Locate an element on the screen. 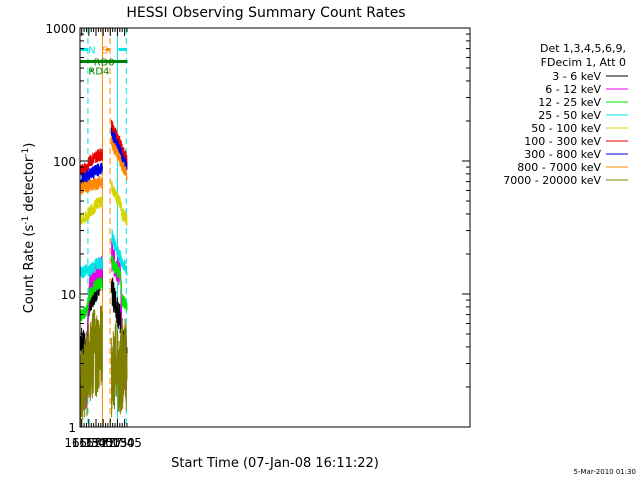 This screenshot has height=480, width=640. flag-label: RD0 is located at coordinates (104, 62).